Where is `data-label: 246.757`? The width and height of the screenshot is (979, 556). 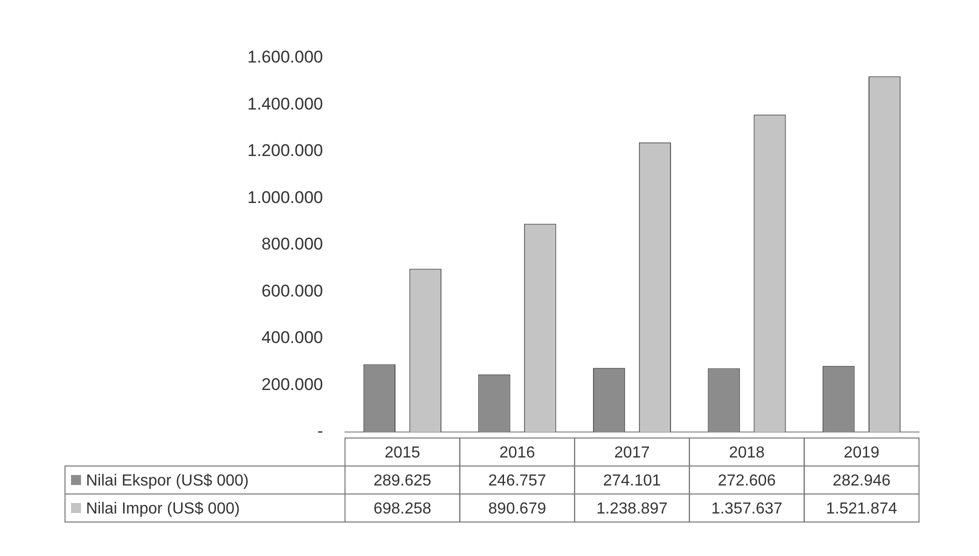
data-label: 246.757 is located at coordinates (517, 481).